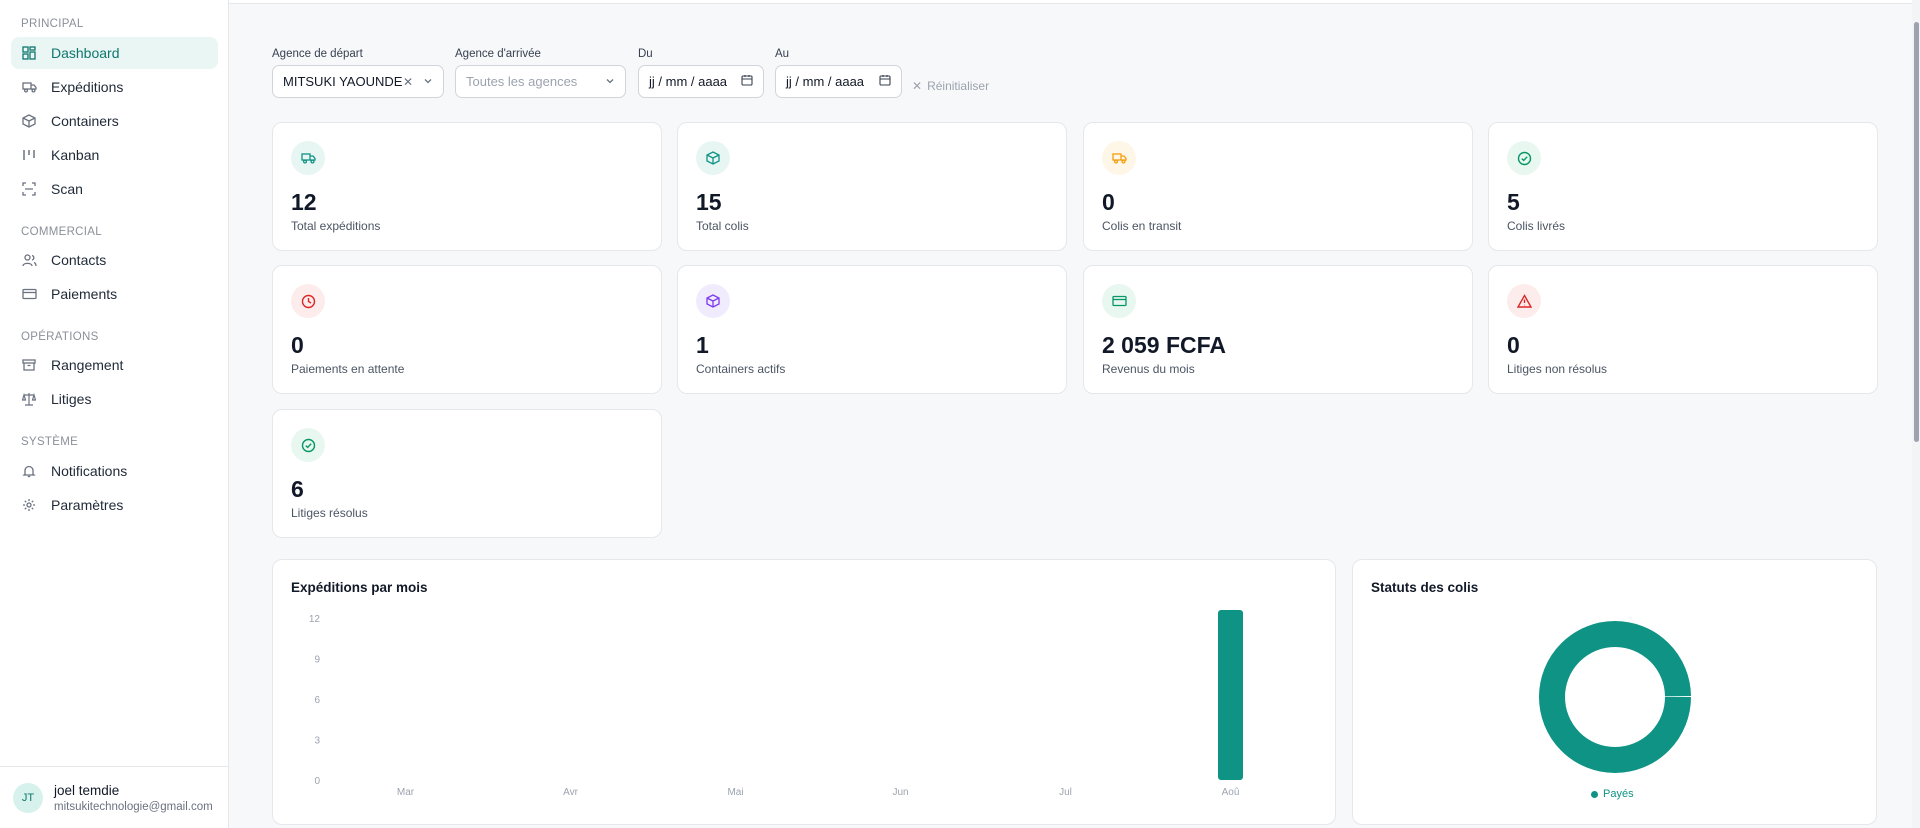 This screenshot has width=1920, height=828. What do you see at coordinates (570, 792) in the screenshot?
I see `x-tick-label: Avr` at bounding box center [570, 792].